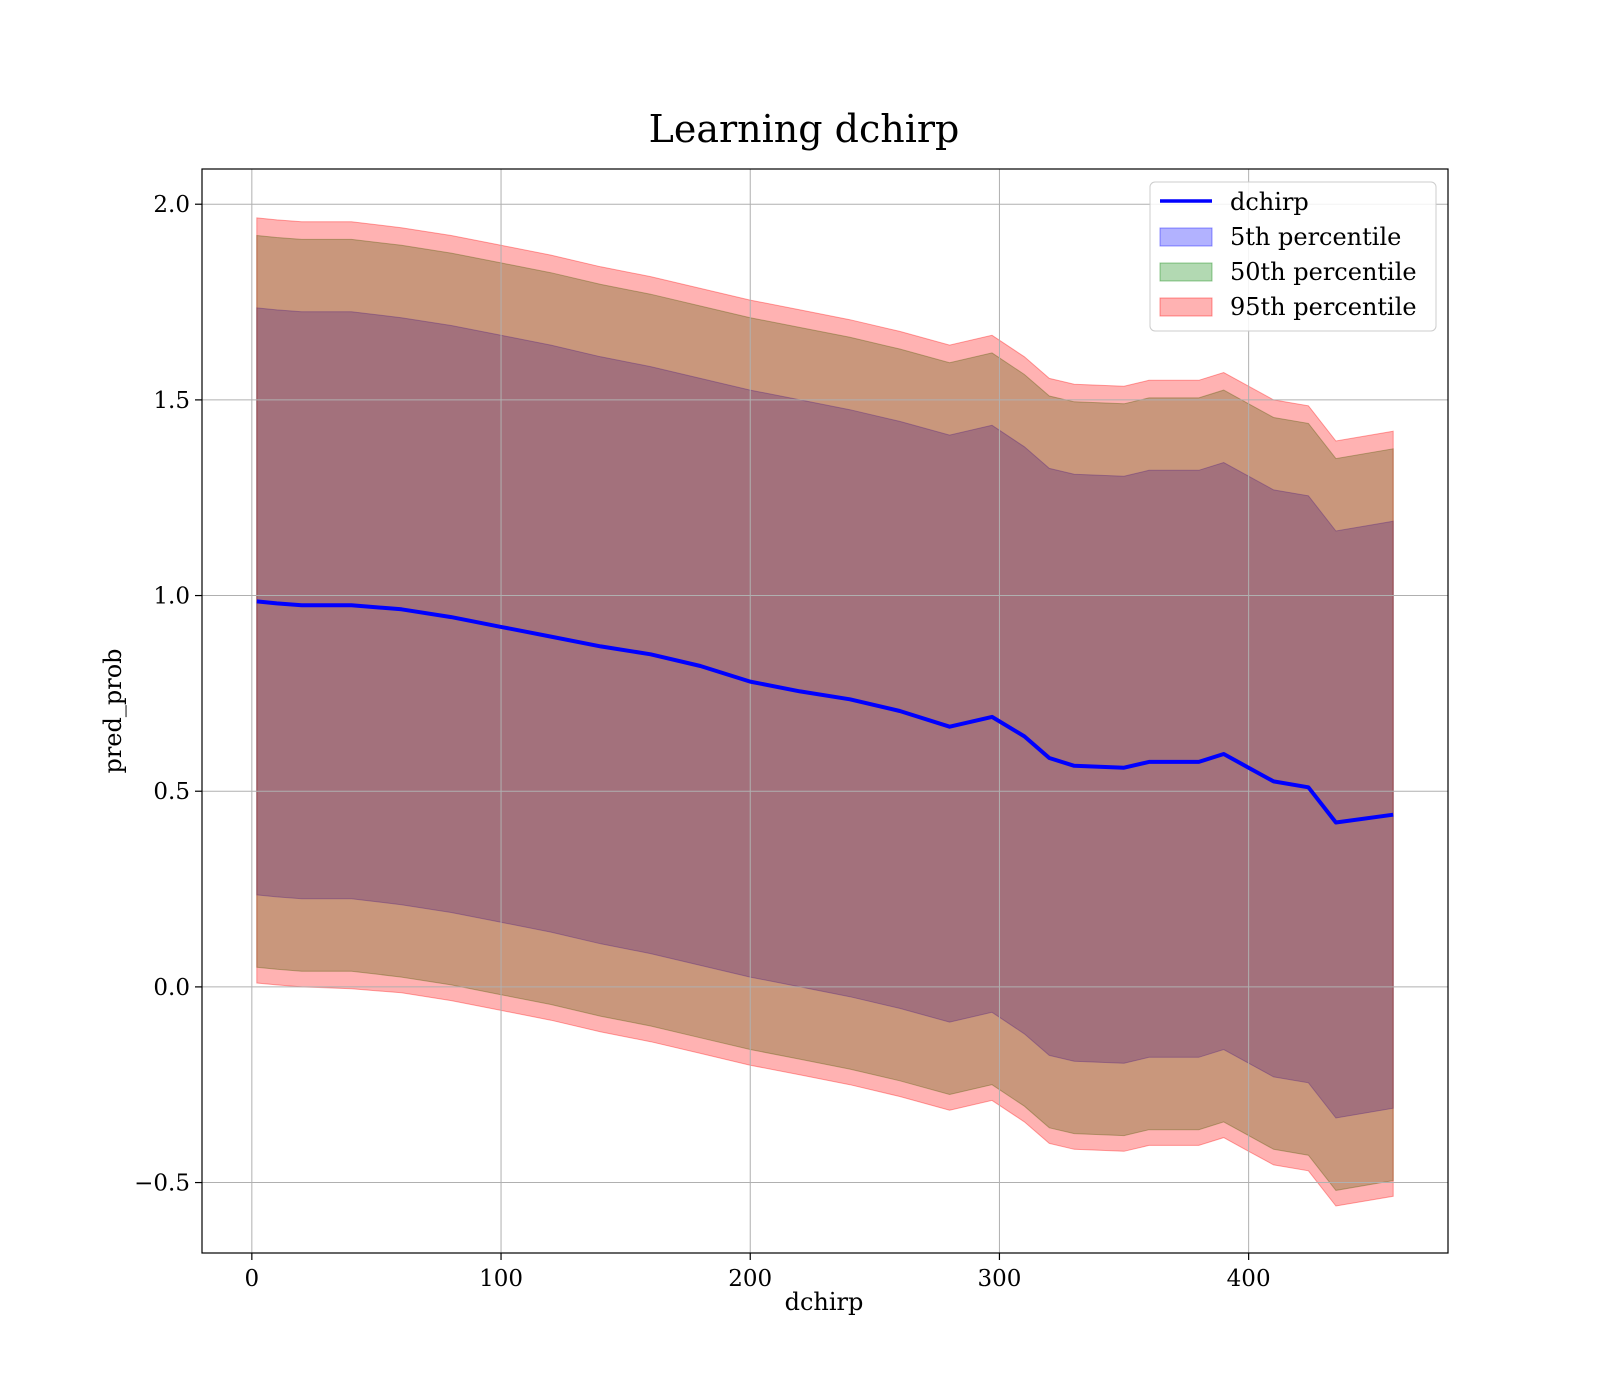 The height and width of the screenshot is (1400, 1600). Describe the element at coordinates (804, 129) in the screenshot. I see `chart-title: Learning dchirp` at that location.